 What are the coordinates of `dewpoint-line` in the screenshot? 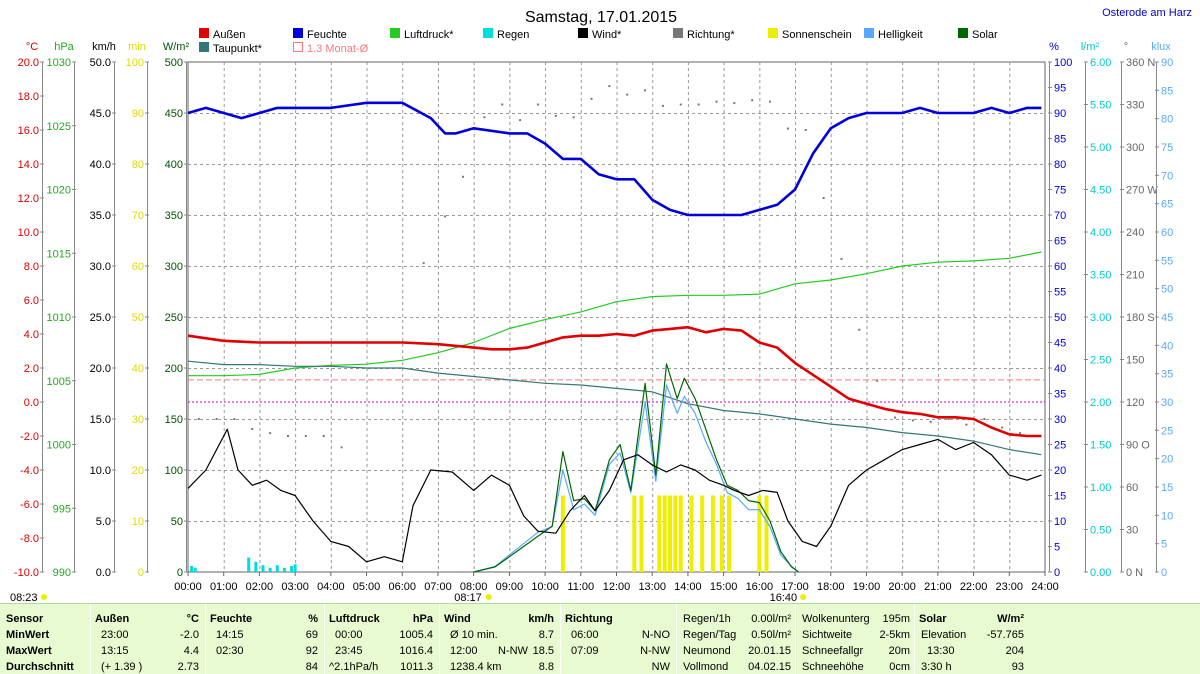 It's located at (614, 408).